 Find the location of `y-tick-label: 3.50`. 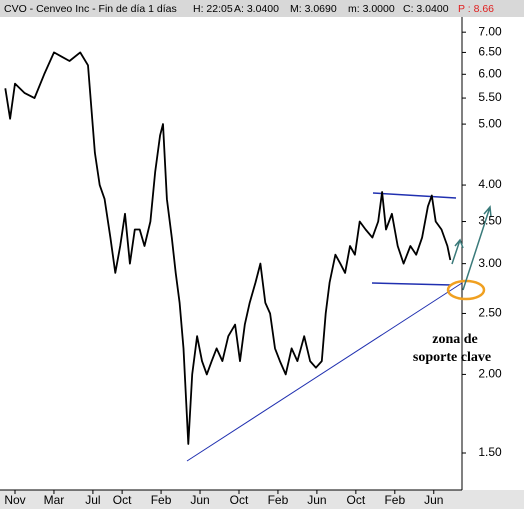

y-tick-label: 3.50 is located at coordinates (490, 221).